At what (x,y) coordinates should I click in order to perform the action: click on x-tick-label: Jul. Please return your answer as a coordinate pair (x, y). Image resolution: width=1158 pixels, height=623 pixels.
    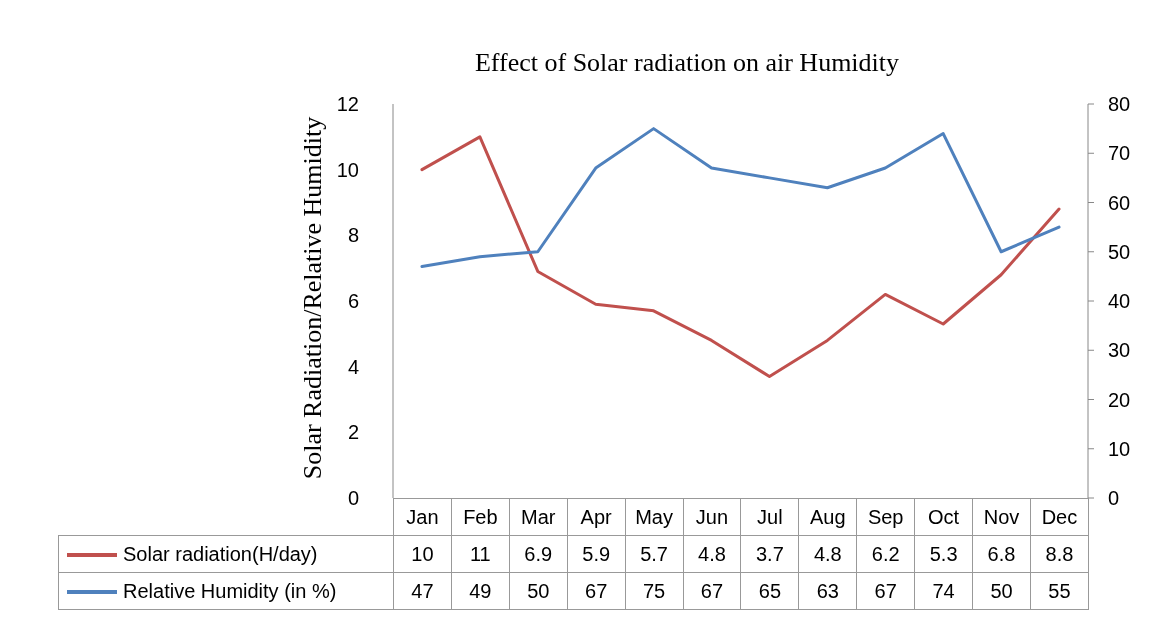
    Looking at the image, I should click on (769, 517).